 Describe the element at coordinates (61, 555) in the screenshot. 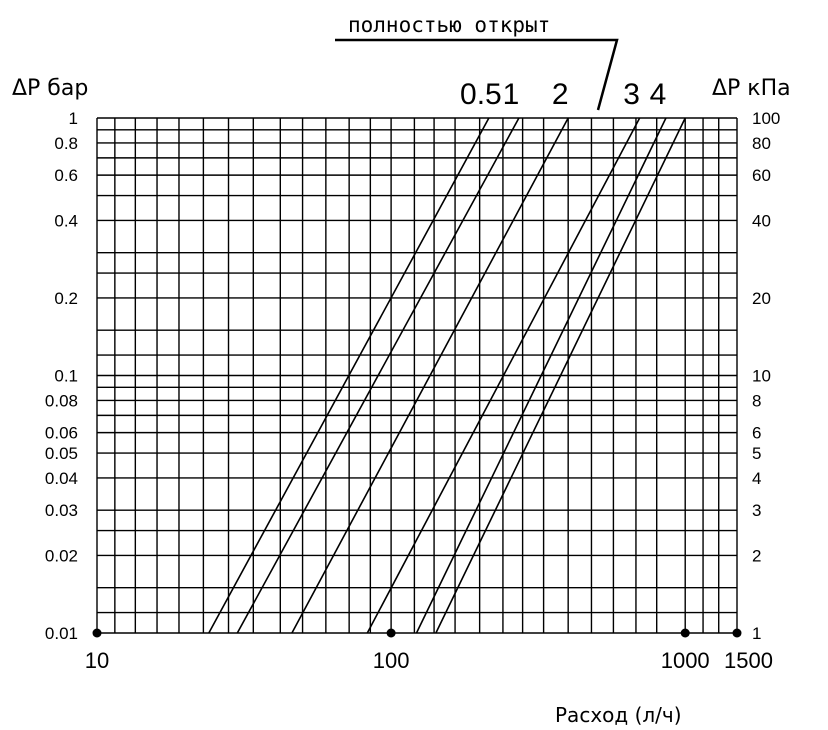

I see `y-tick-label-left: 0.02` at that location.